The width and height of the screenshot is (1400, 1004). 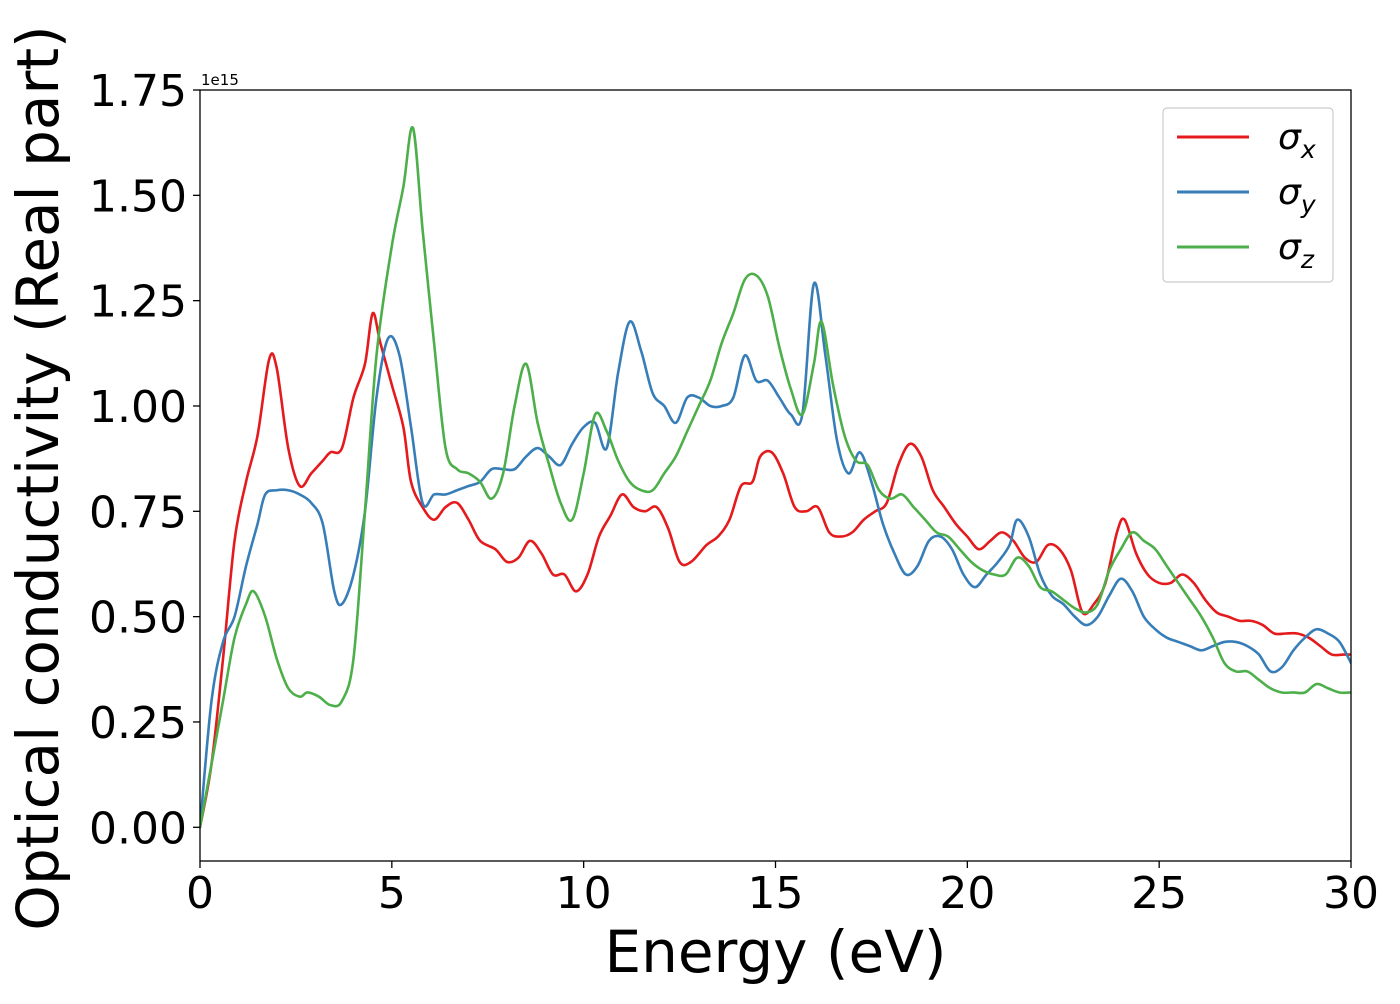 What do you see at coordinates (220, 80) in the screenshot?
I see `y-offset-text: 1e15` at bounding box center [220, 80].